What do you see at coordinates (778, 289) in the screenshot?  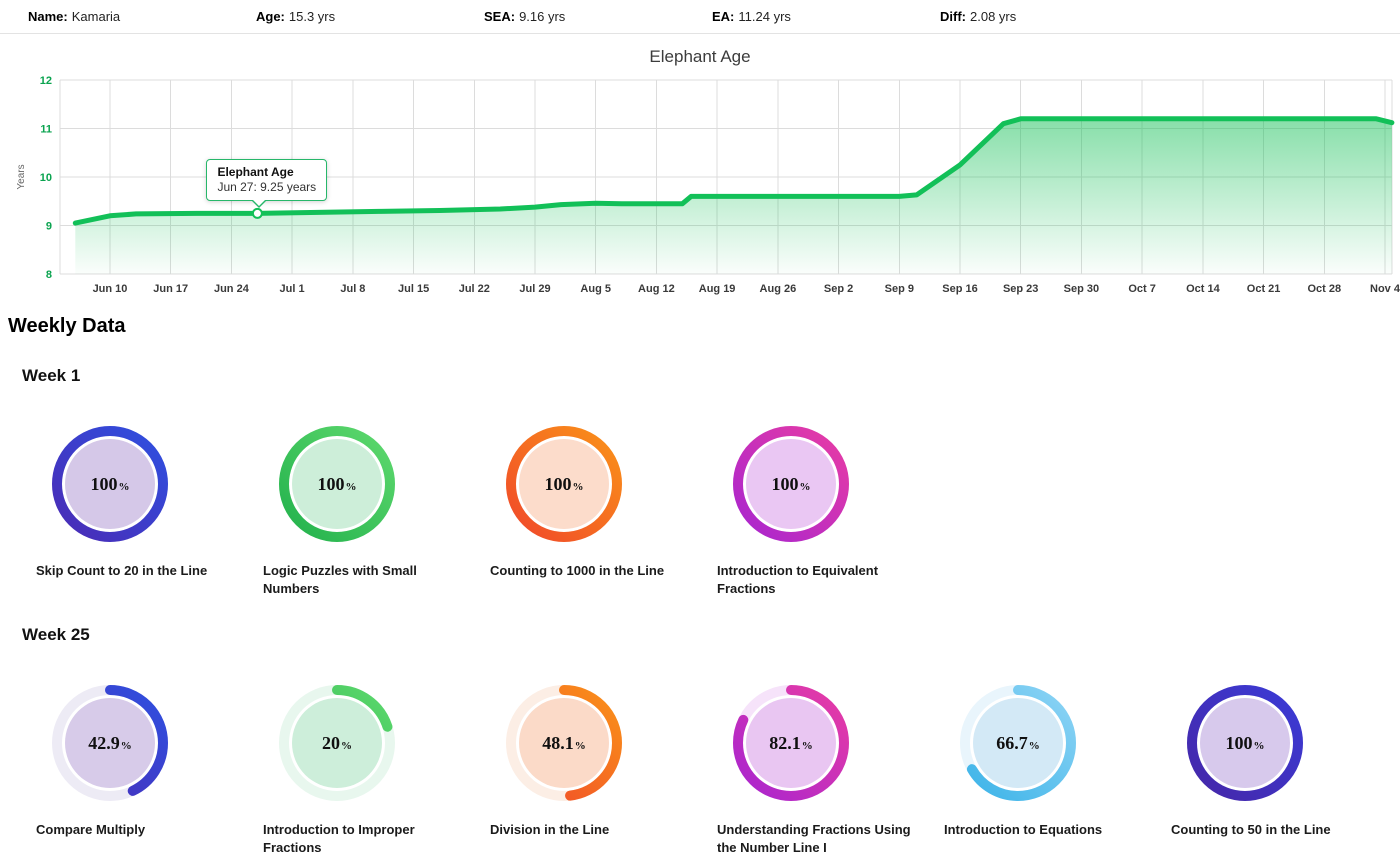 I see `x-tick-label: Aug 26` at bounding box center [778, 289].